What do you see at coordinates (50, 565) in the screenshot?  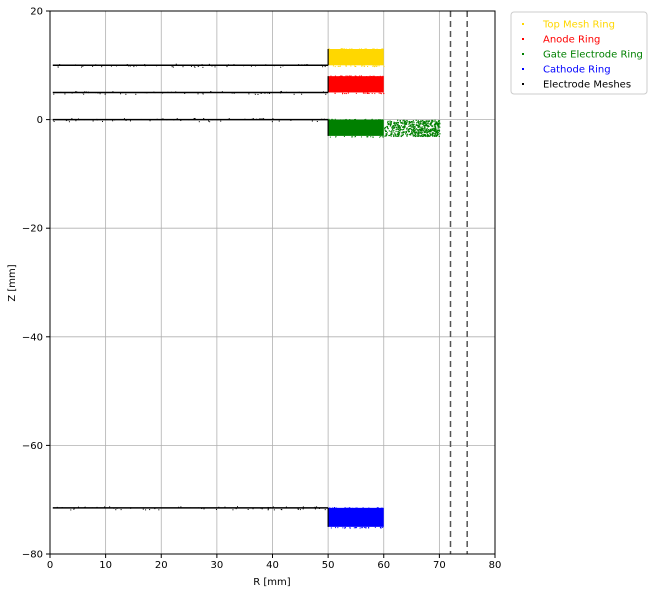 I see `x-tick-label: 0` at bounding box center [50, 565].